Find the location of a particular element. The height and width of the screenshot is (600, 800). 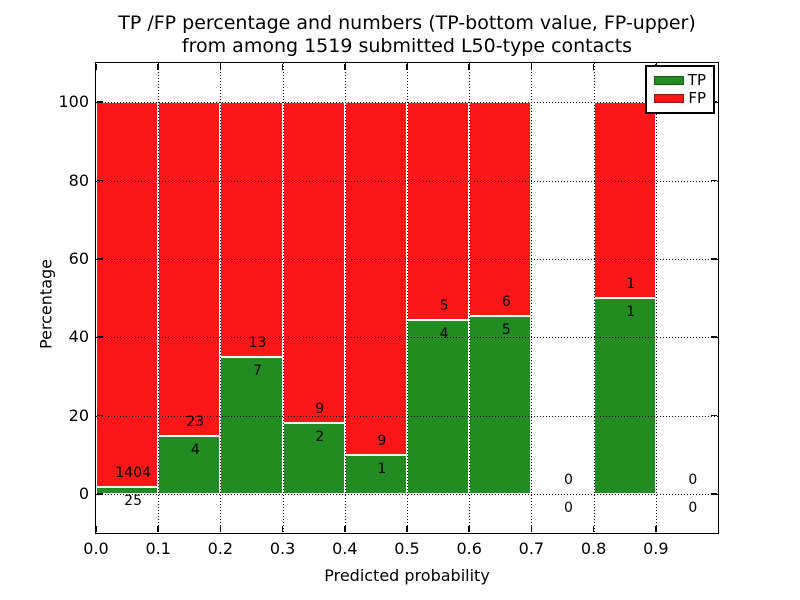

bar-fp-0.8-0.9 is located at coordinates (624, 200).